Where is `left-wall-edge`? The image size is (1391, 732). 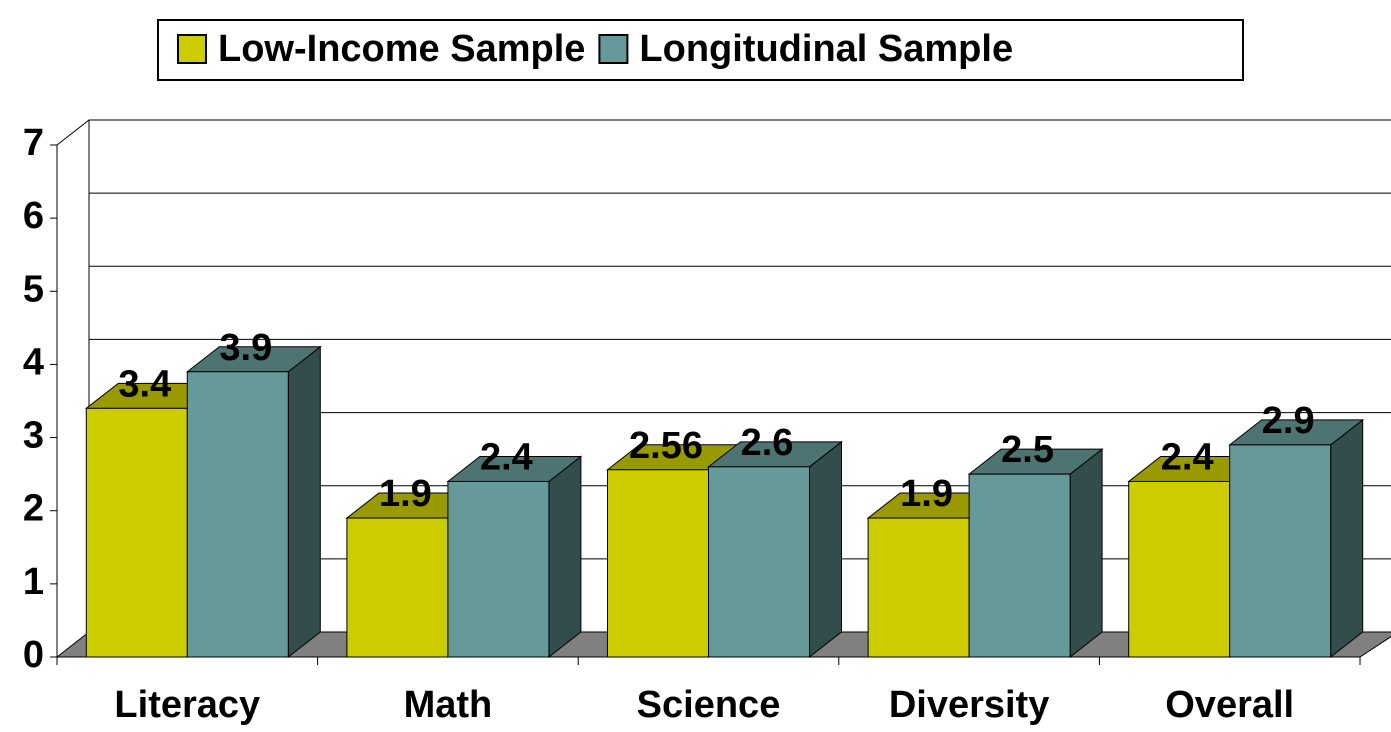
left-wall-edge is located at coordinates (73, 132).